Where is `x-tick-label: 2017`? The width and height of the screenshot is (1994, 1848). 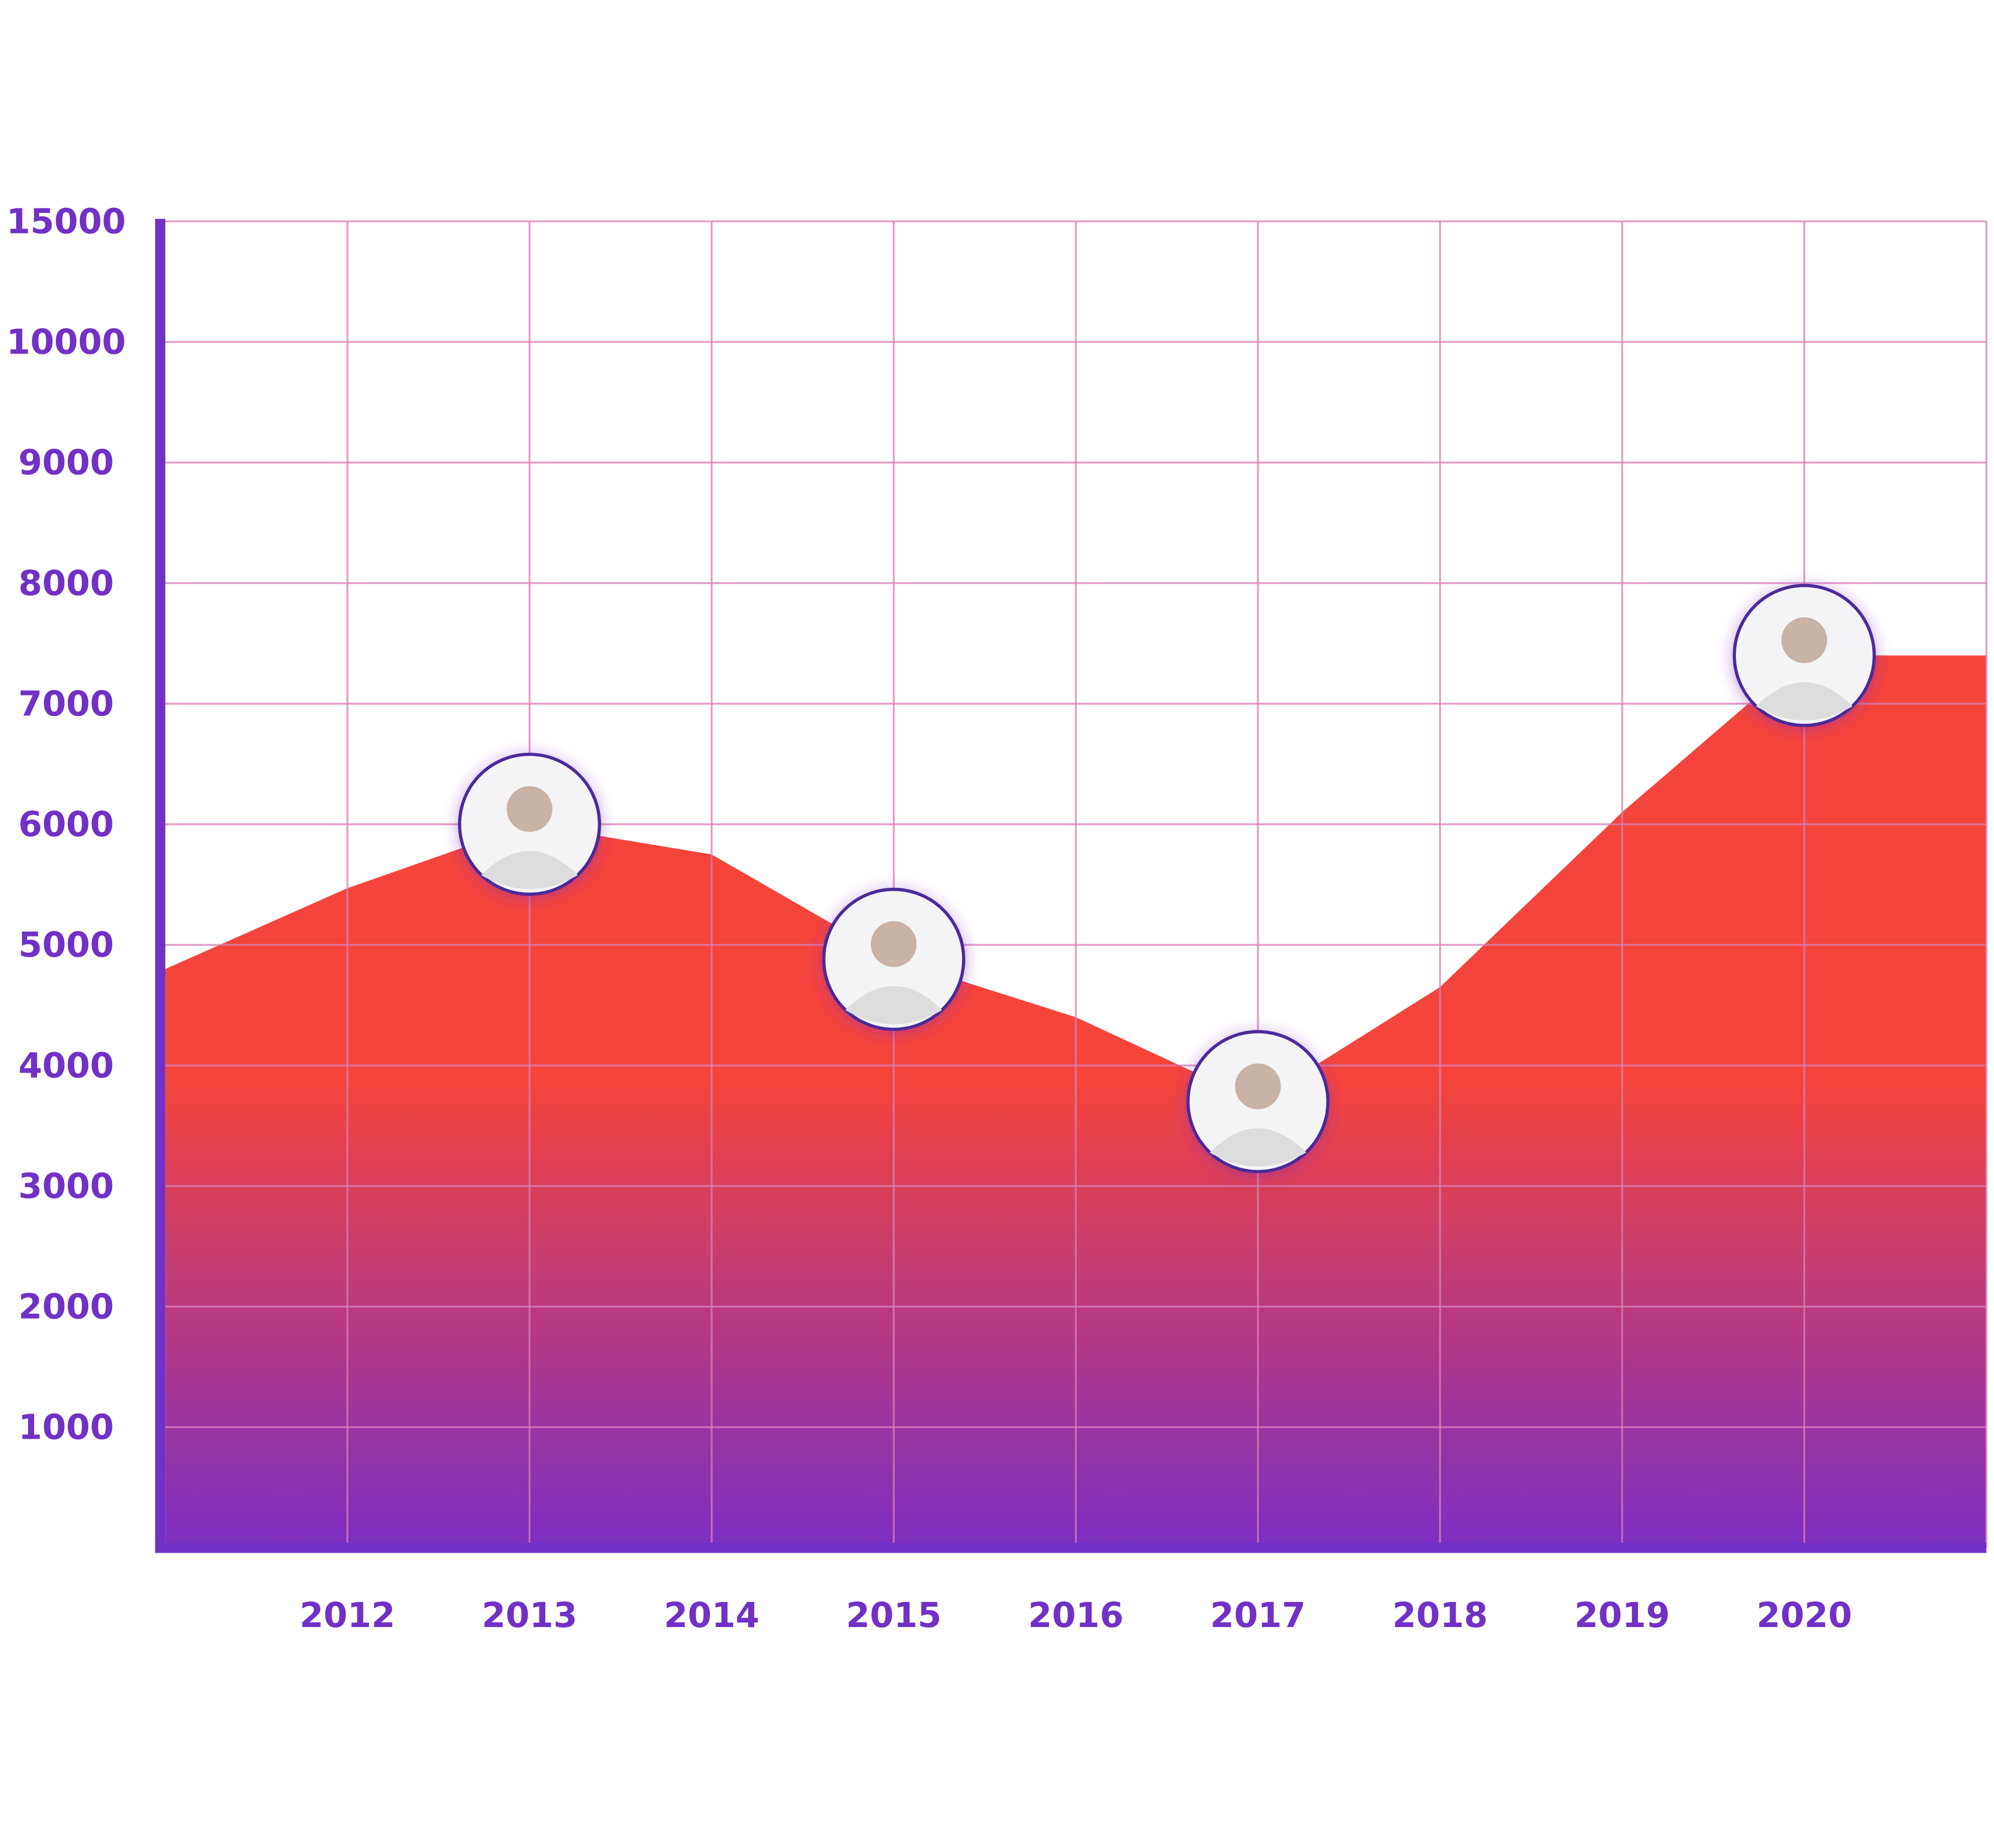 x-tick-label: 2017 is located at coordinates (1258, 1616).